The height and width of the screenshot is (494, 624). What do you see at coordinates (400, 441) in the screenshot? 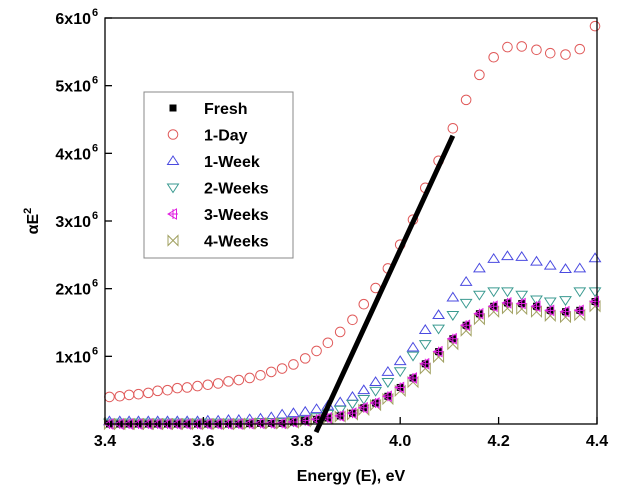
I see `x-tick-label: 4.0` at bounding box center [400, 441].